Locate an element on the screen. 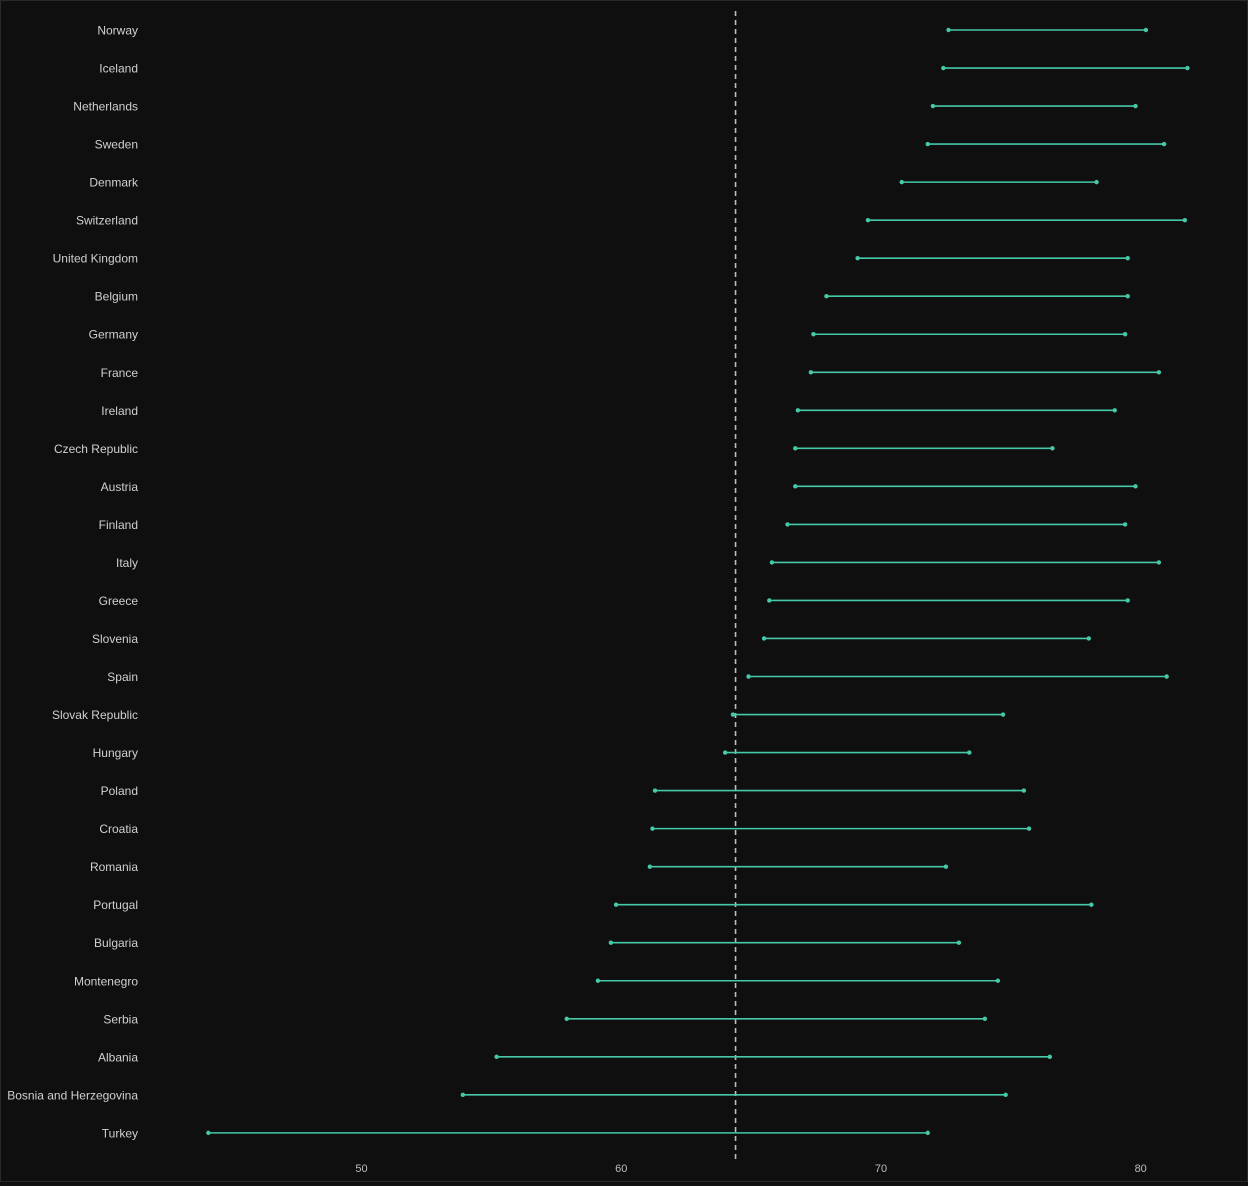 This screenshot has width=1248, height=1186. row-label: Ireland is located at coordinates (119, 411).